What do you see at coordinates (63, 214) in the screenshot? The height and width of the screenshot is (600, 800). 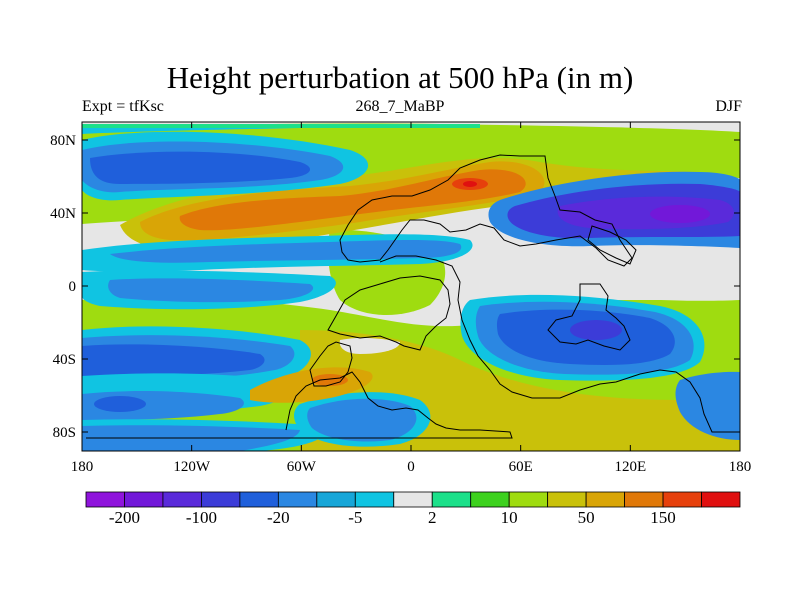 I see `lat-tick-label: 40N` at bounding box center [63, 214].